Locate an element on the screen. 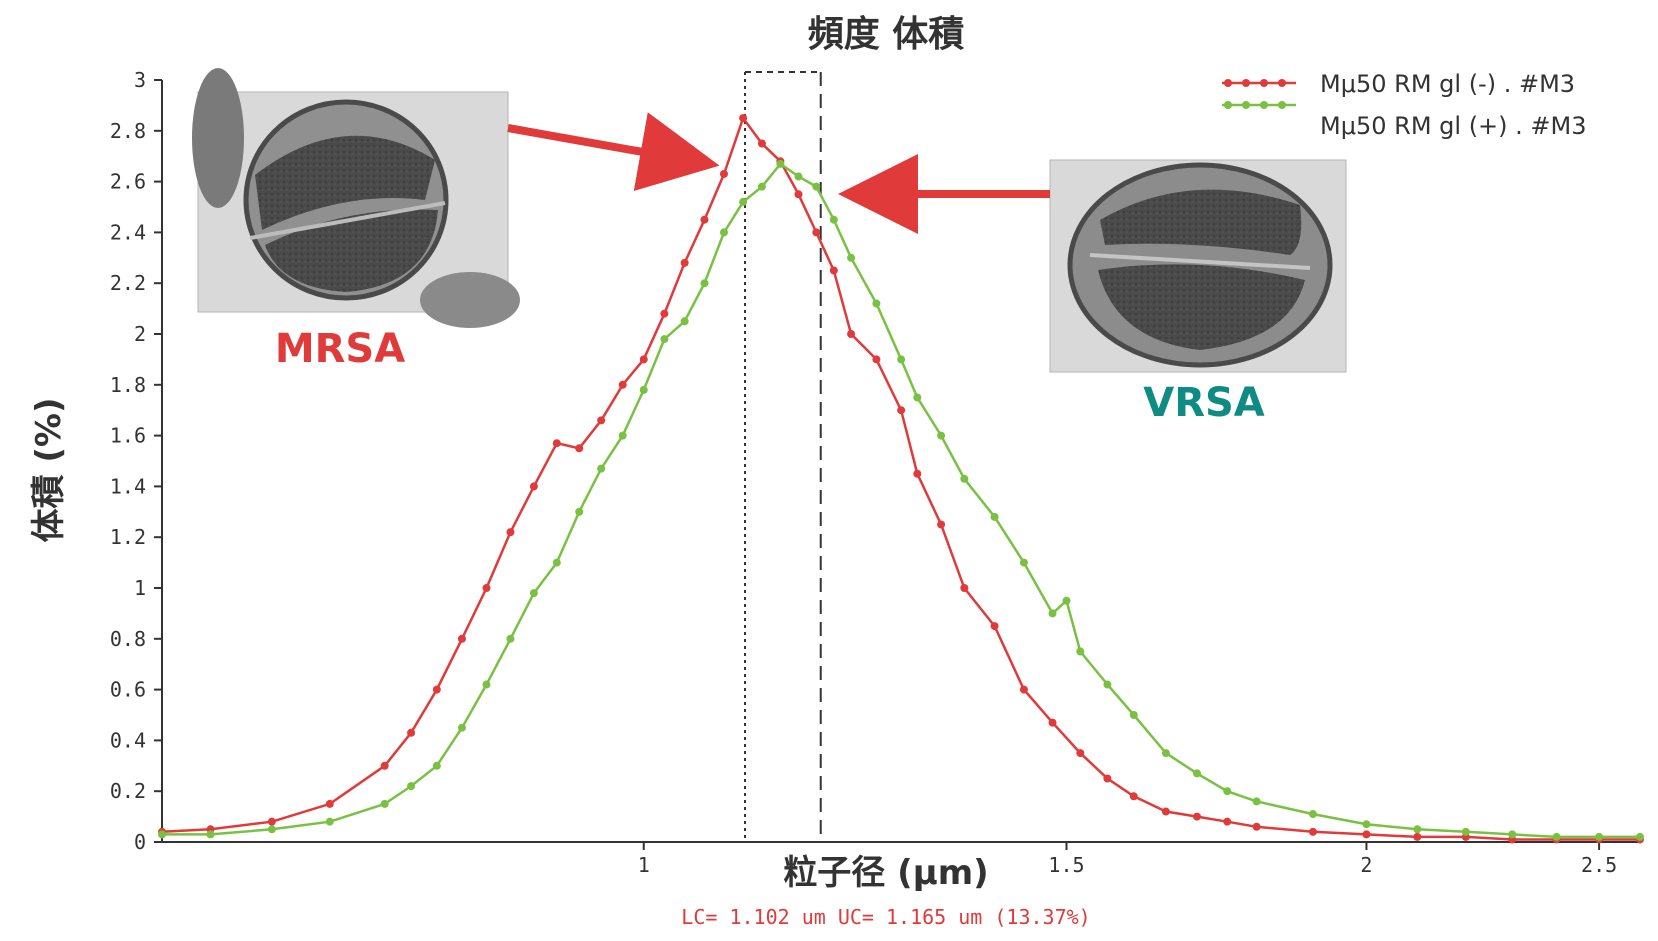 The height and width of the screenshot is (941, 1658). y-axis-title-group: 体積 (%) is located at coordinates (49, 470).